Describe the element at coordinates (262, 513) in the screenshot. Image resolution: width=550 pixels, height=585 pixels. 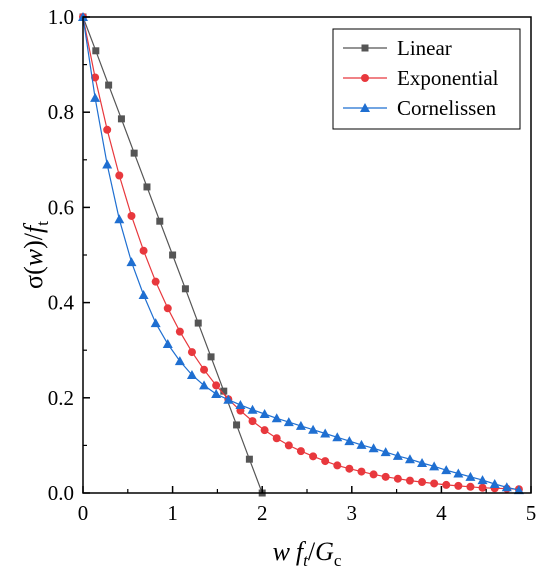
I see `x-tick-label: 2` at that location.